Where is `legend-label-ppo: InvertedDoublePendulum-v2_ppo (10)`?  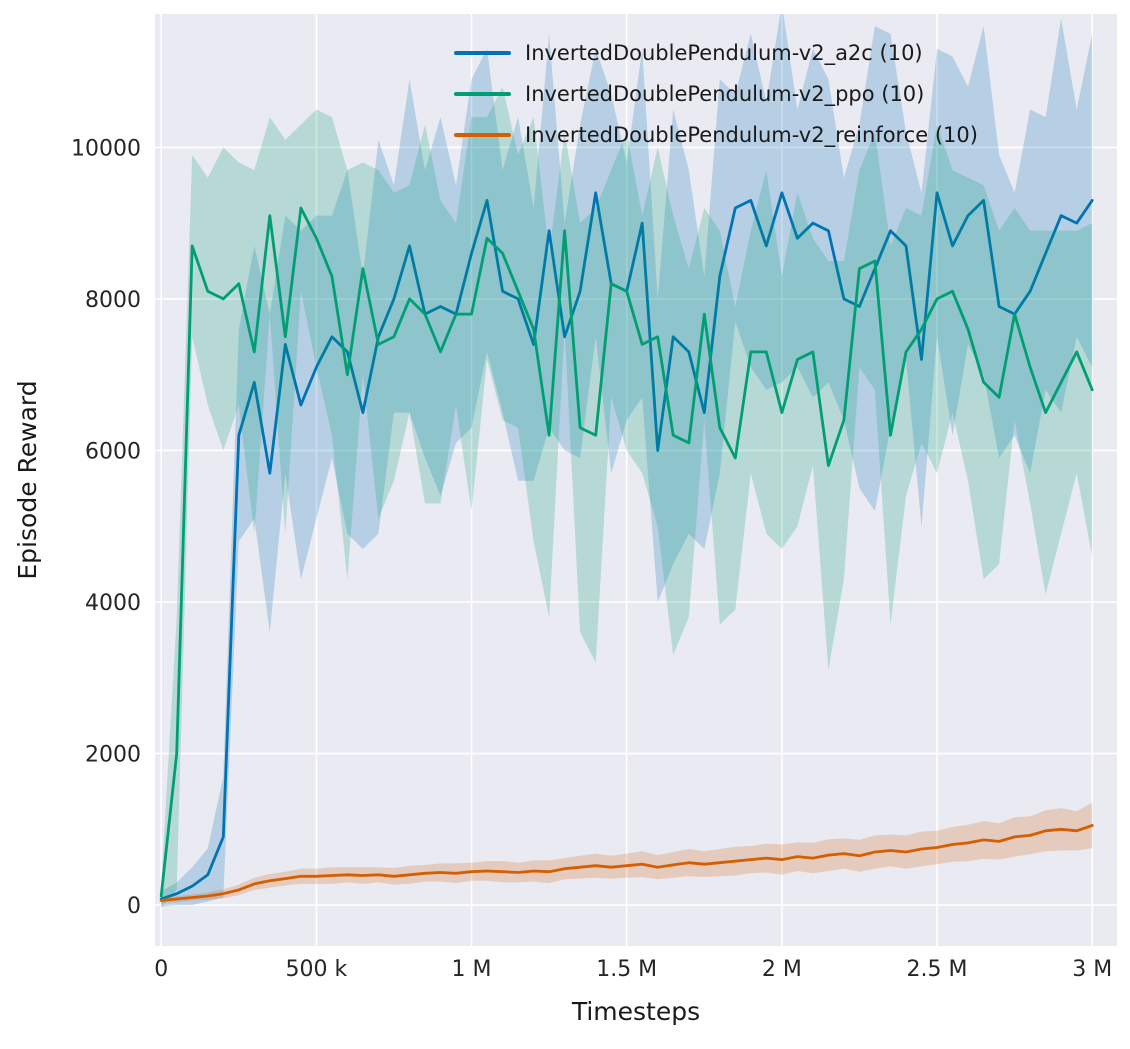
legend-label-ppo: InvertedDoublePendulum-v2_ppo (10) is located at coordinates (725, 93).